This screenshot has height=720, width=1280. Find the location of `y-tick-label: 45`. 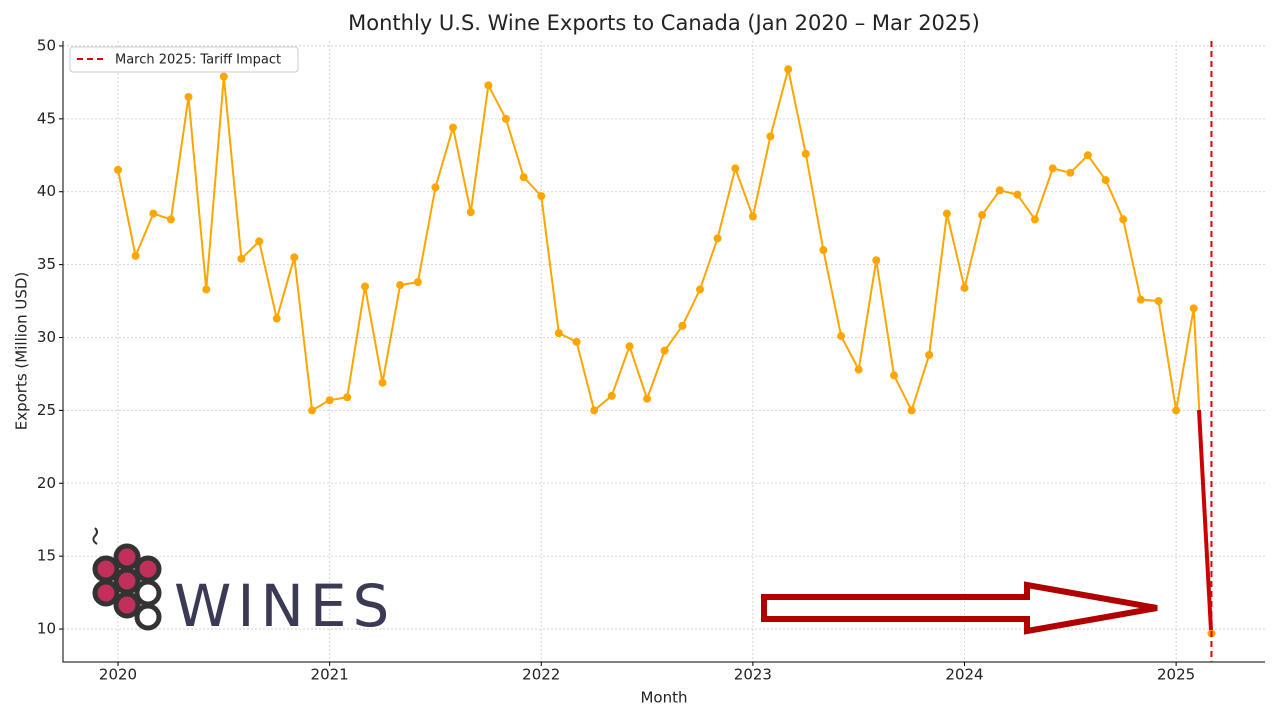

y-tick-label: 45 is located at coordinates (46, 118).